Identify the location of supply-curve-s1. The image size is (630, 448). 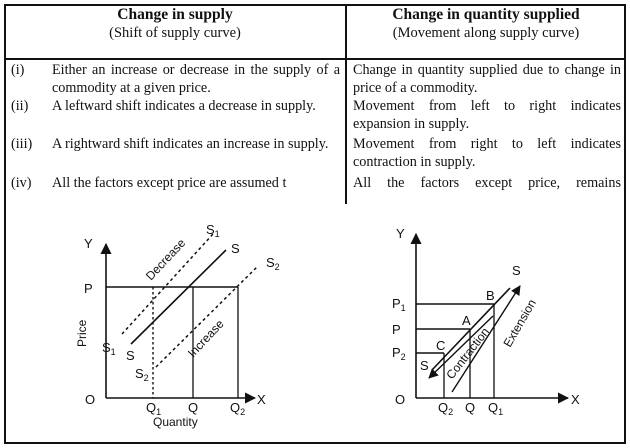
(167, 284).